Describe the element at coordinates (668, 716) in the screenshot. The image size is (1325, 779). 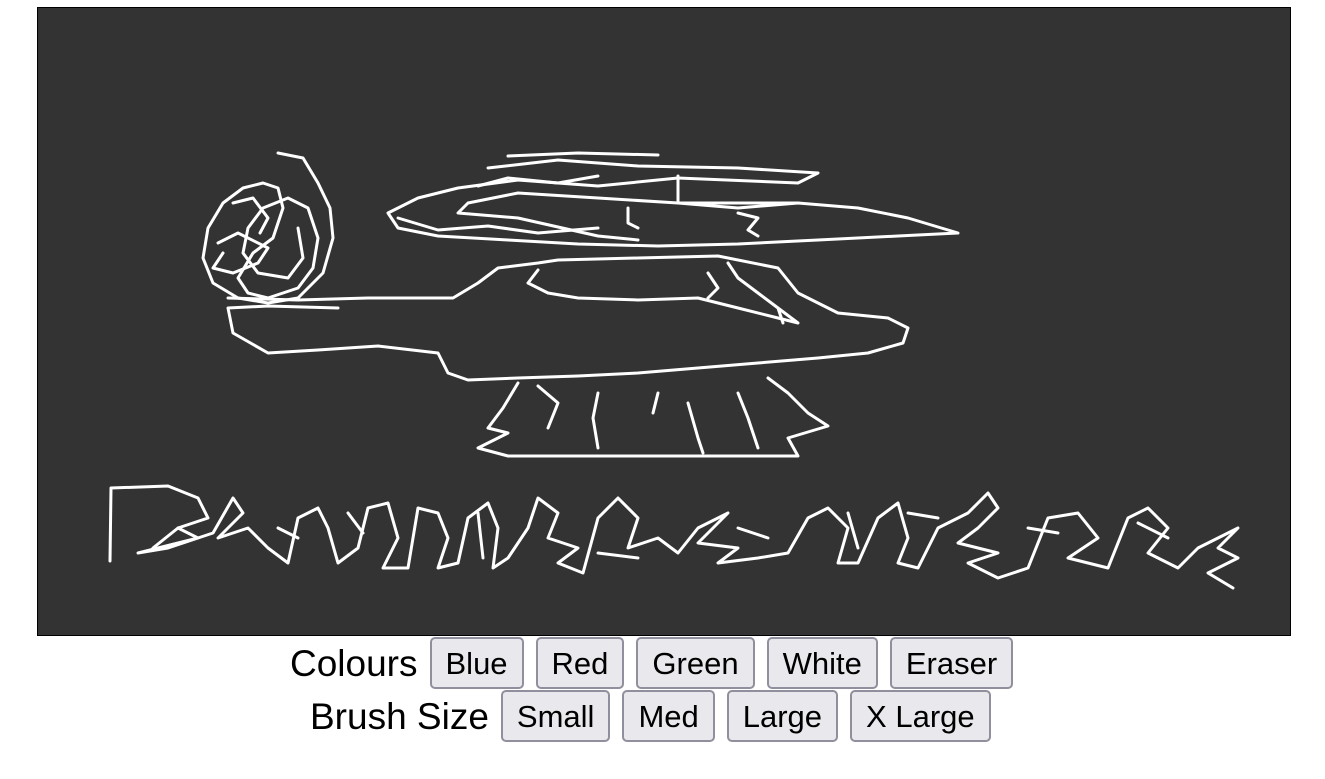
I see `brush-med-button: Med` at that location.